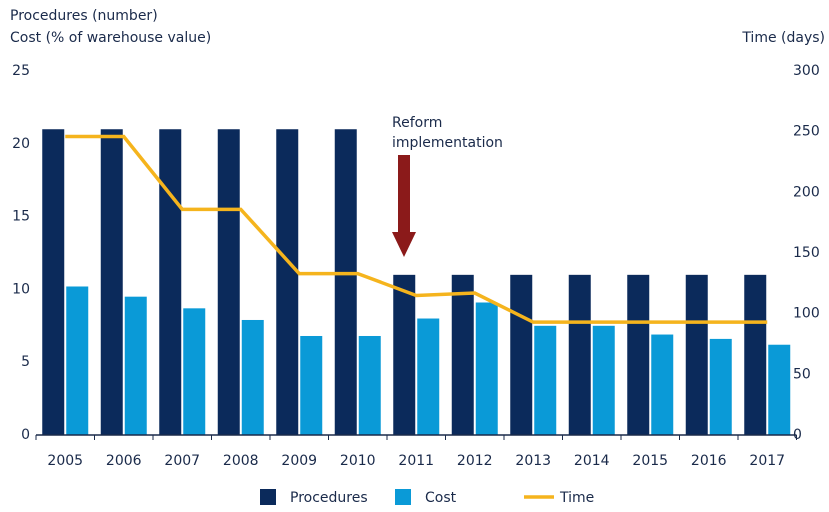 Image resolution: width=829 pixels, height=512 pixels. I want to click on y-tick-label: 15, so click(21, 217).